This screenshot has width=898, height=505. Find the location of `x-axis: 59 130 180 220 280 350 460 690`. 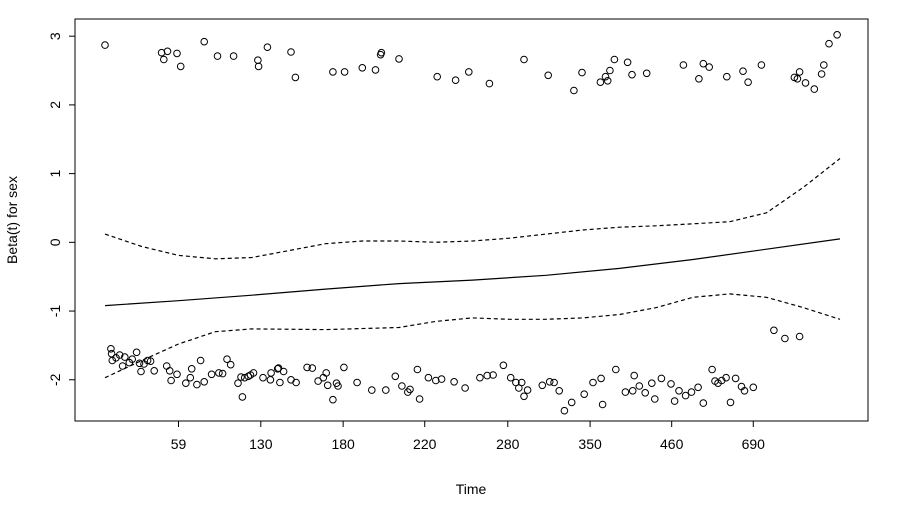

x-axis: 59 130 180 220 280 350 460 690 is located at coordinates (468, 436).